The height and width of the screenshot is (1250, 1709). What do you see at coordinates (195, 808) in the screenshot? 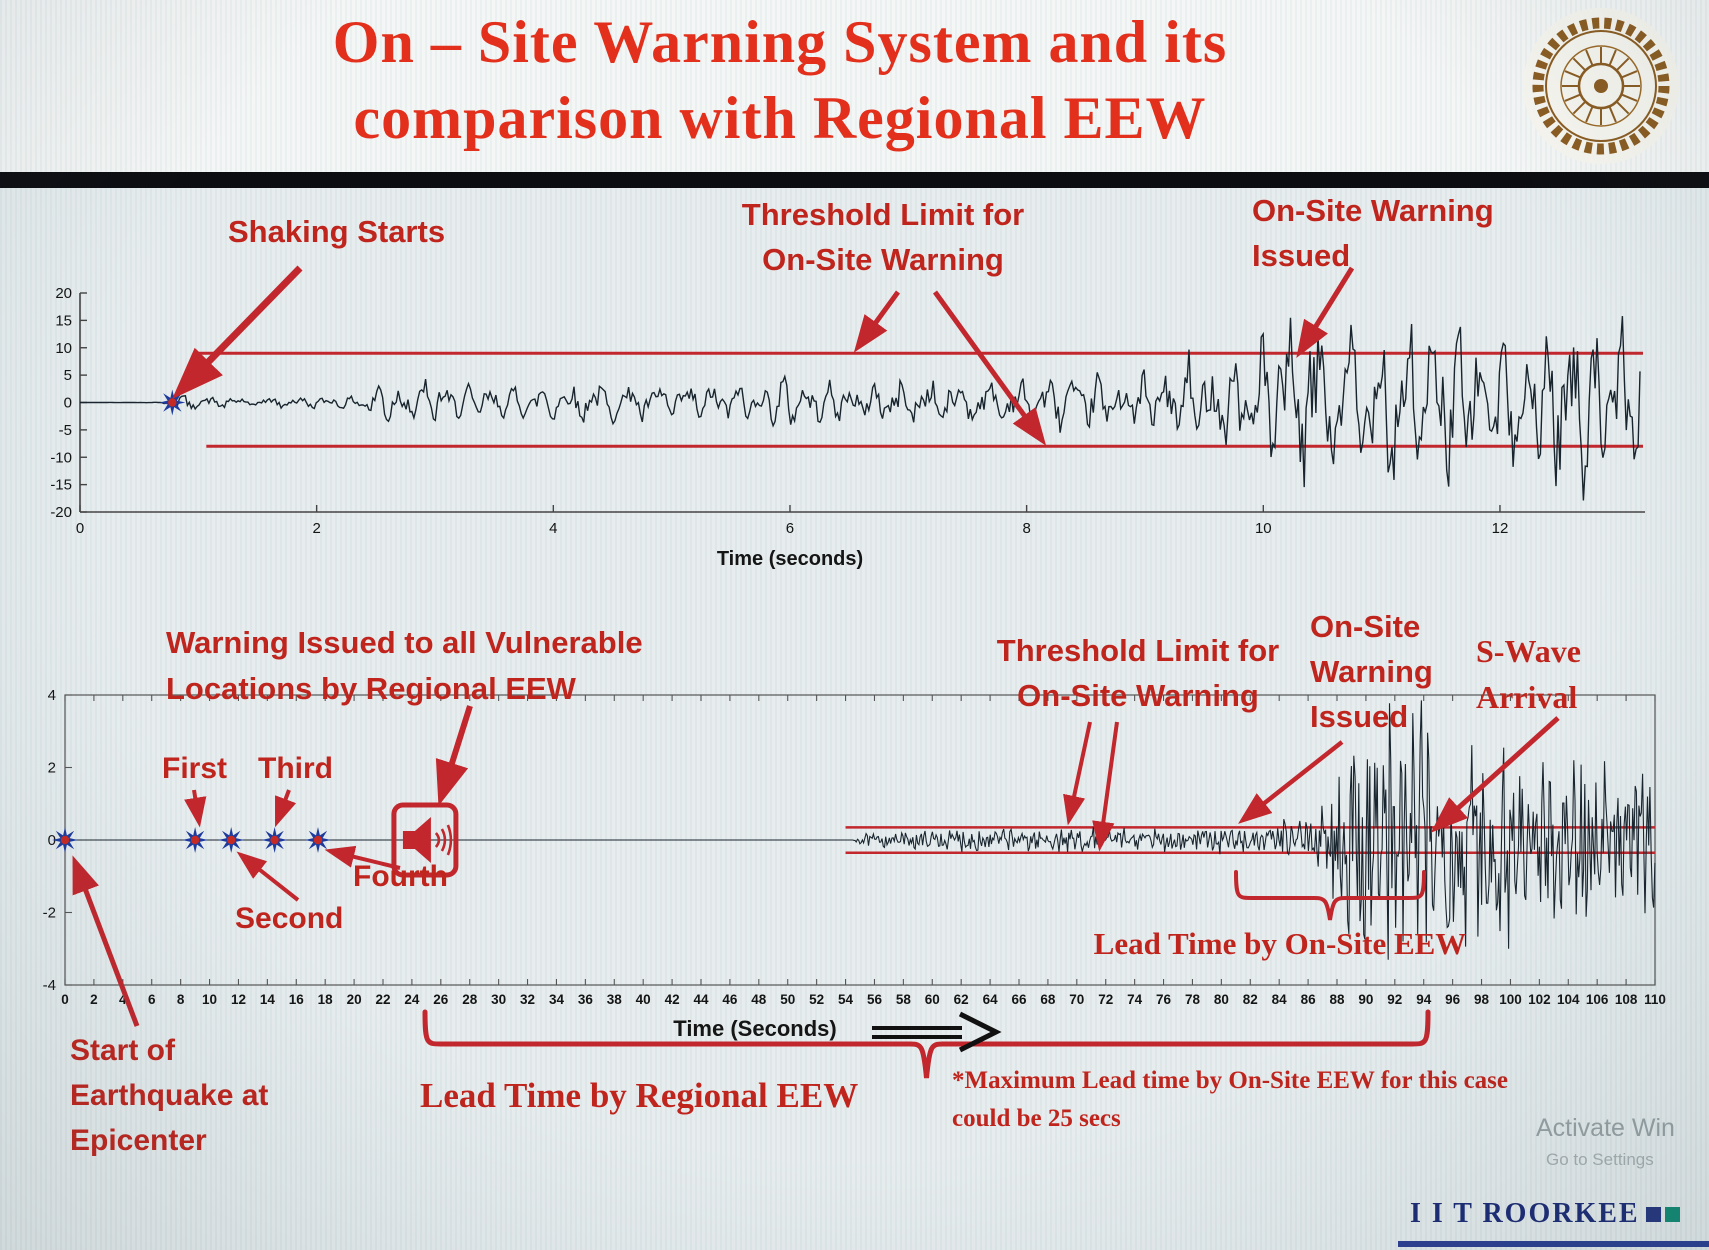
I see `arrow-first` at bounding box center [195, 808].